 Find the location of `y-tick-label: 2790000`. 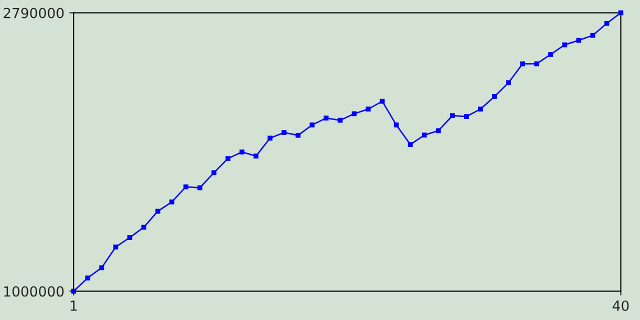

y-tick-label: 2790000 is located at coordinates (34, 13).